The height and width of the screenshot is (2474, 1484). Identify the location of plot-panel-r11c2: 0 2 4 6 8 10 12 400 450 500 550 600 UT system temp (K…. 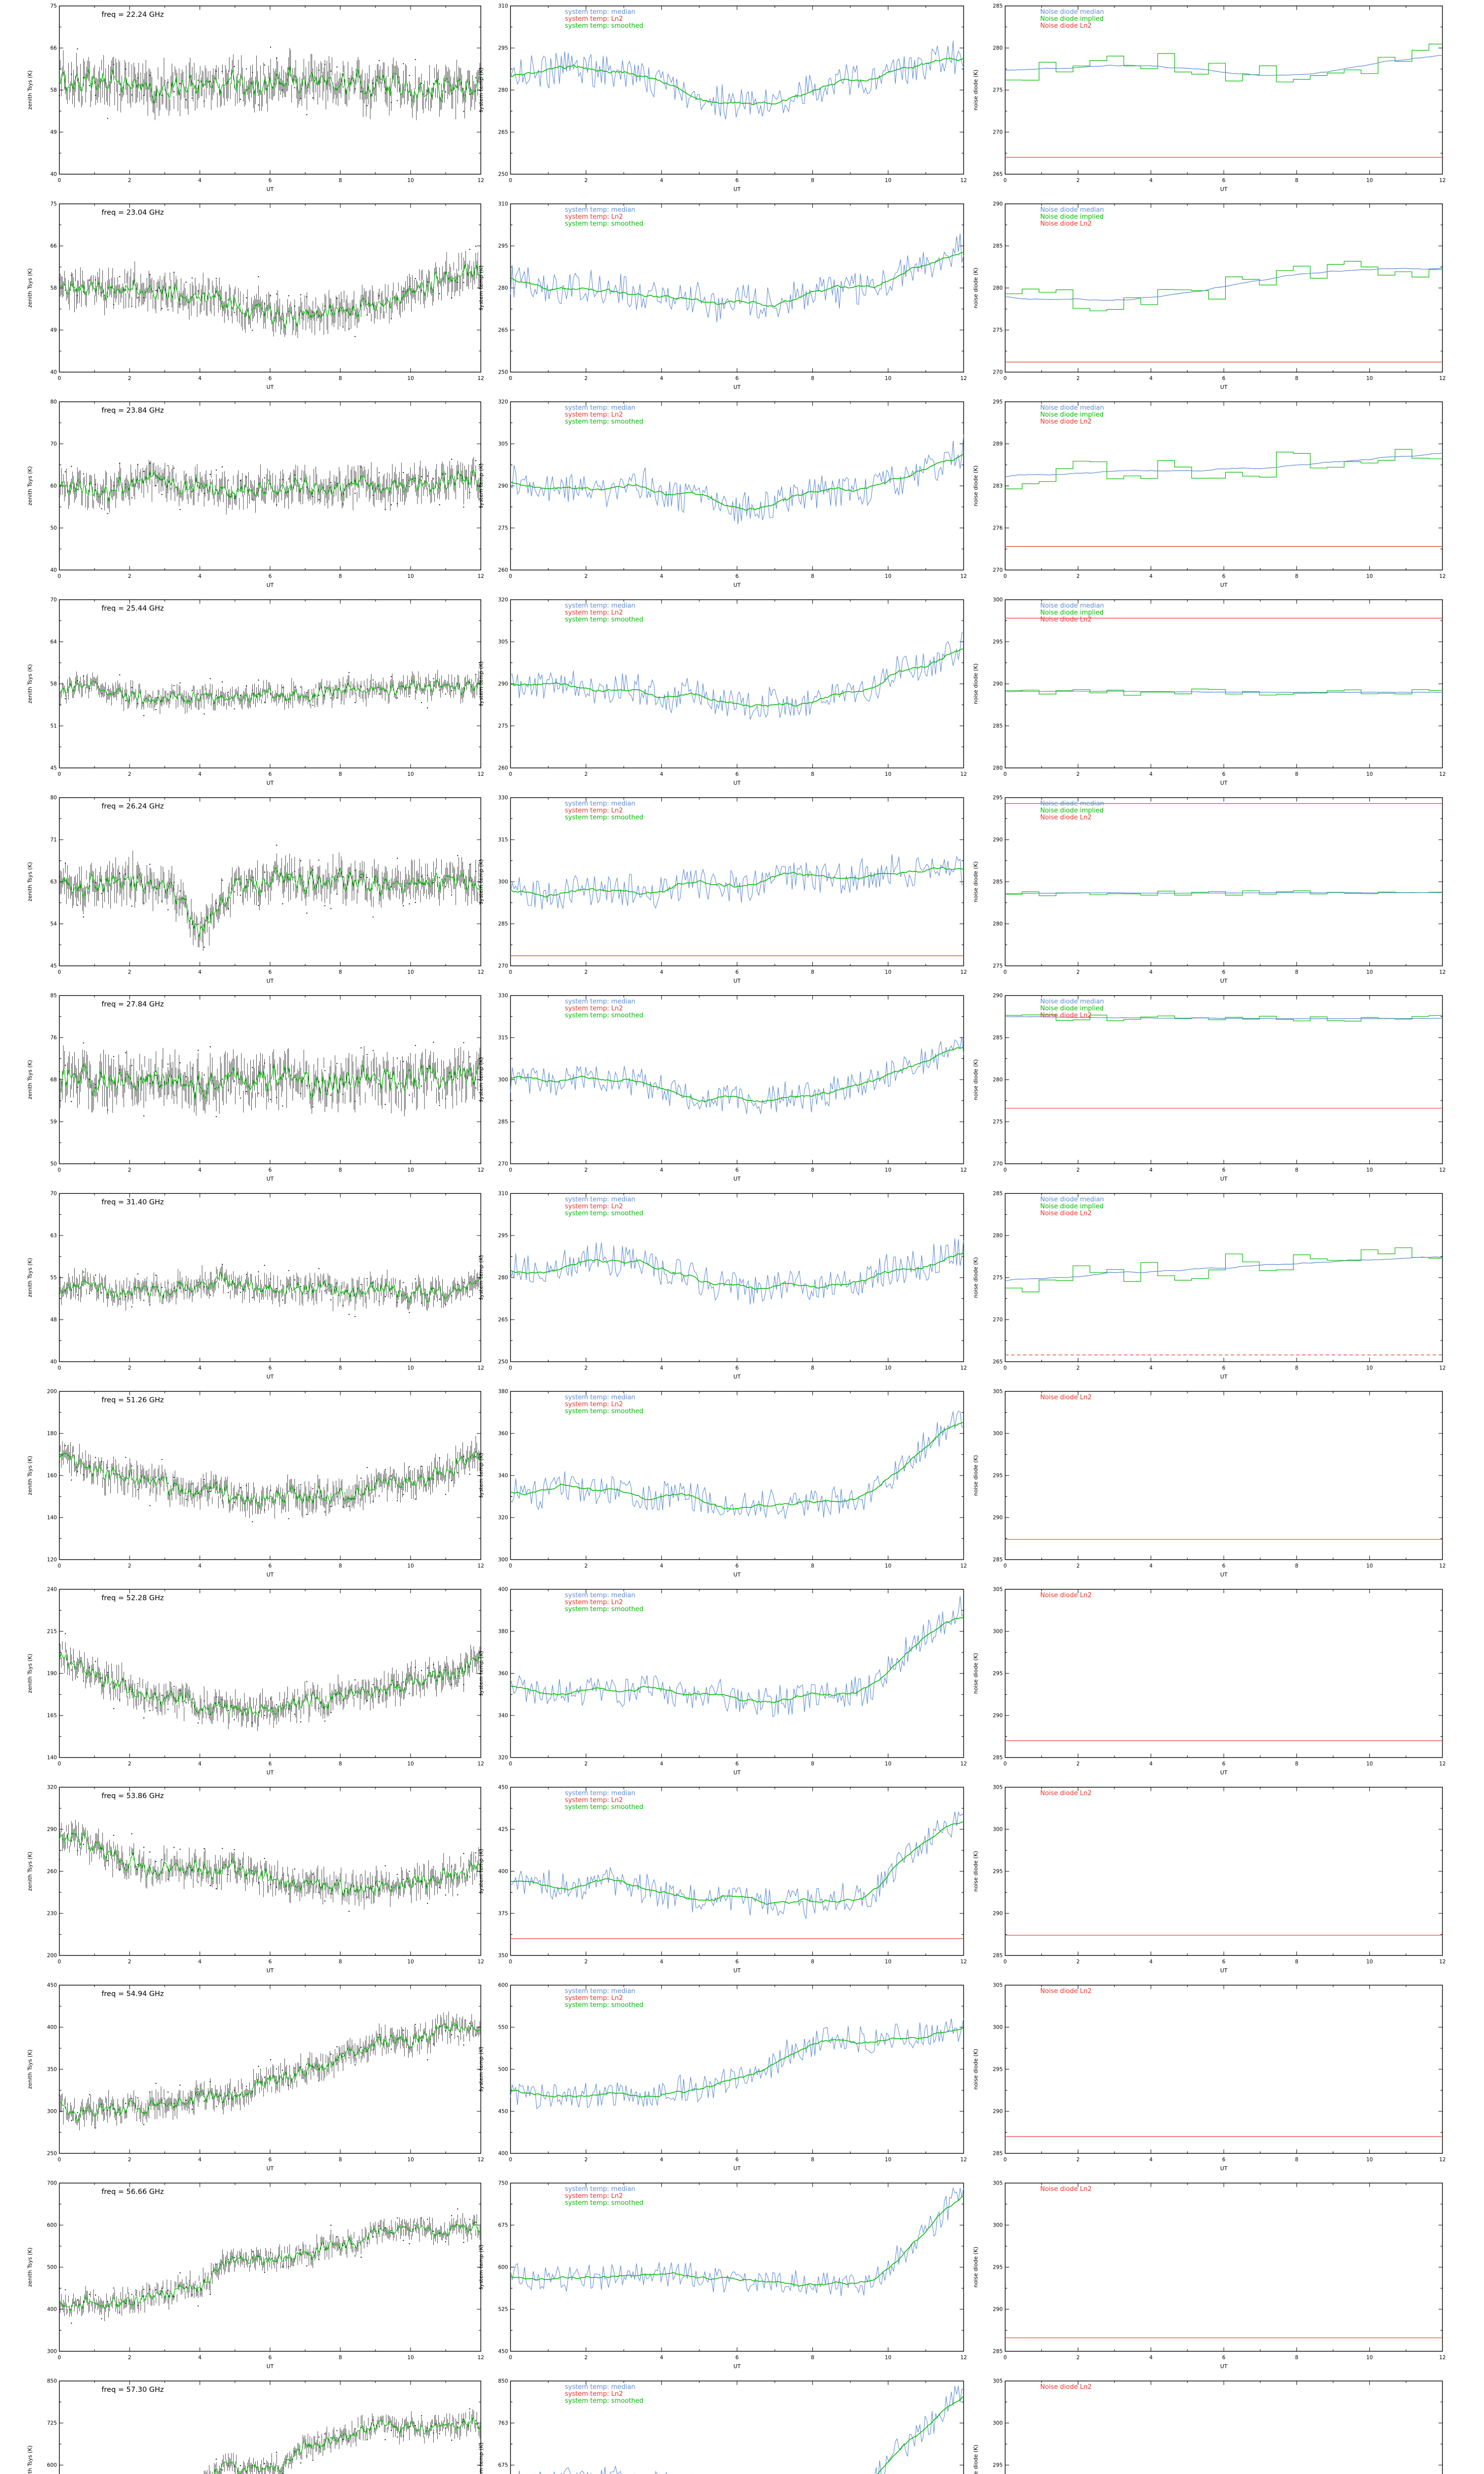
(722, 2078).